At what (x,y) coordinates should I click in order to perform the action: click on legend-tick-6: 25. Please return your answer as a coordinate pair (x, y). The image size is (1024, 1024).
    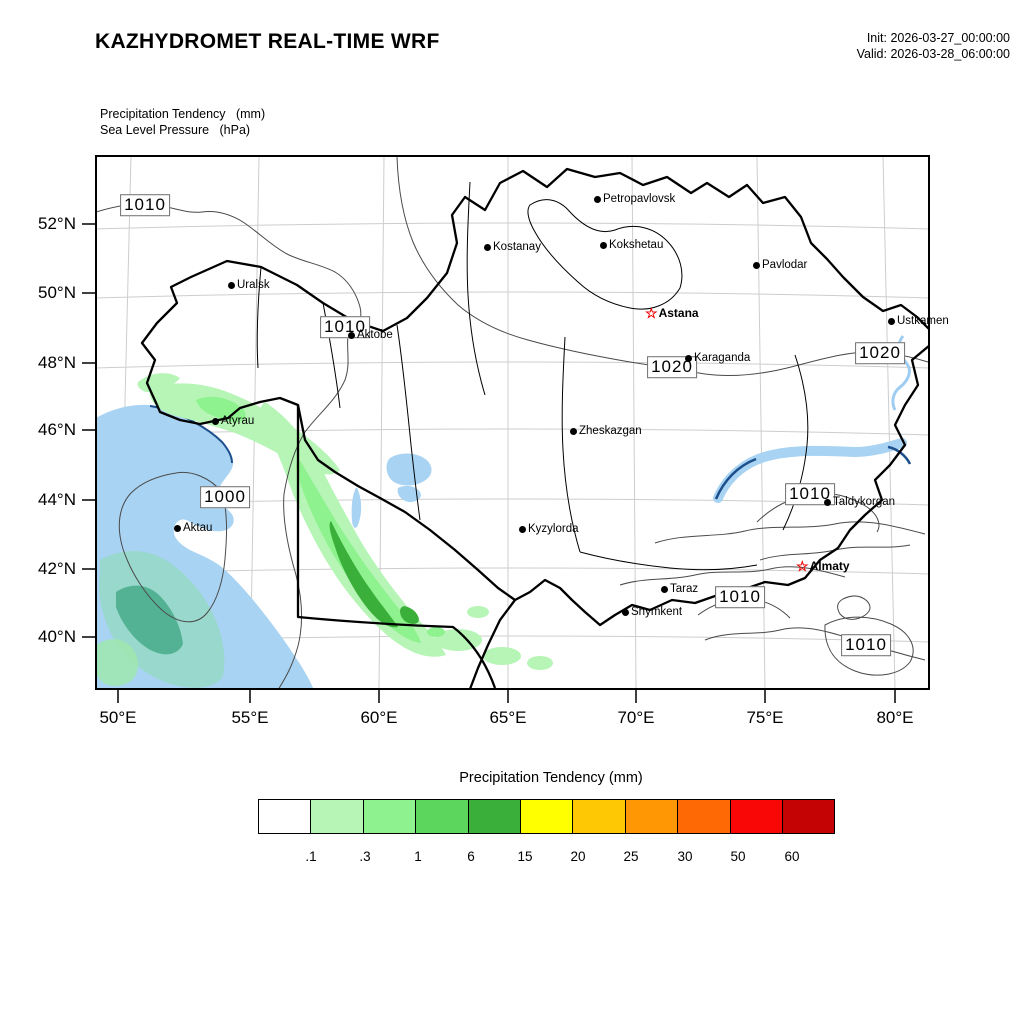
    Looking at the image, I should click on (631, 856).